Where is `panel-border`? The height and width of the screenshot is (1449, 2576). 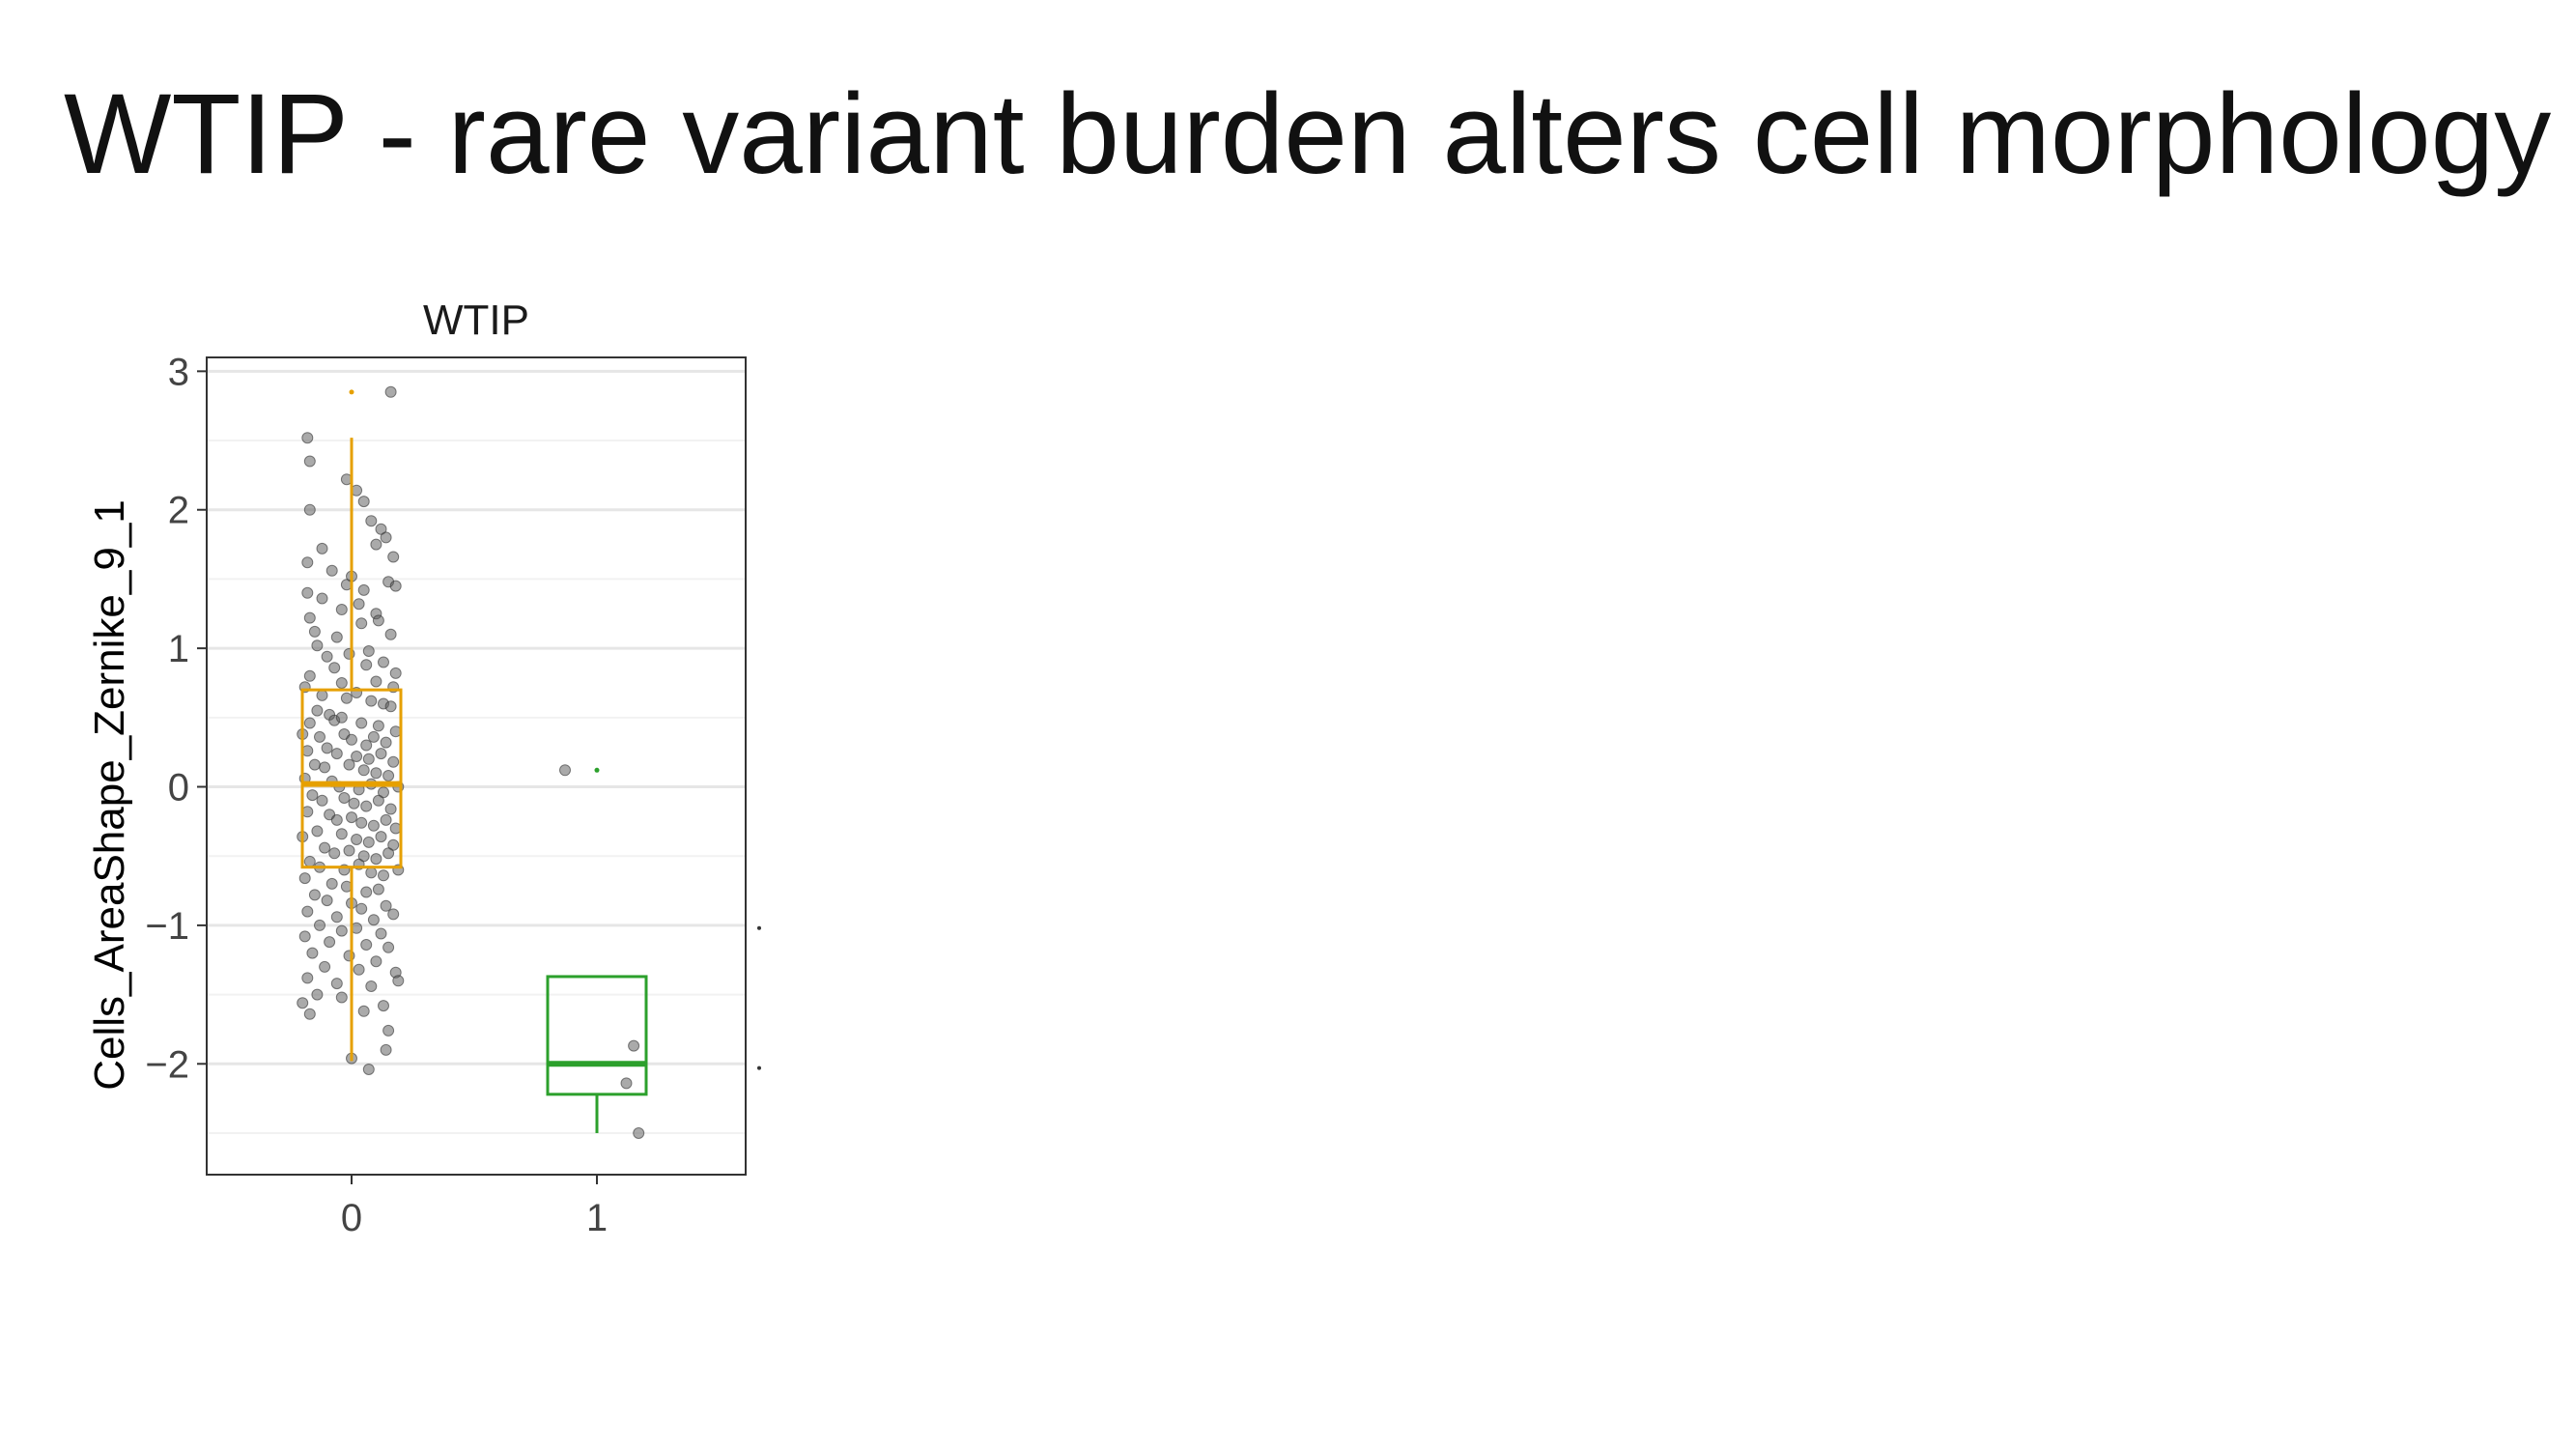
panel-border is located at coordinates (476, 766).